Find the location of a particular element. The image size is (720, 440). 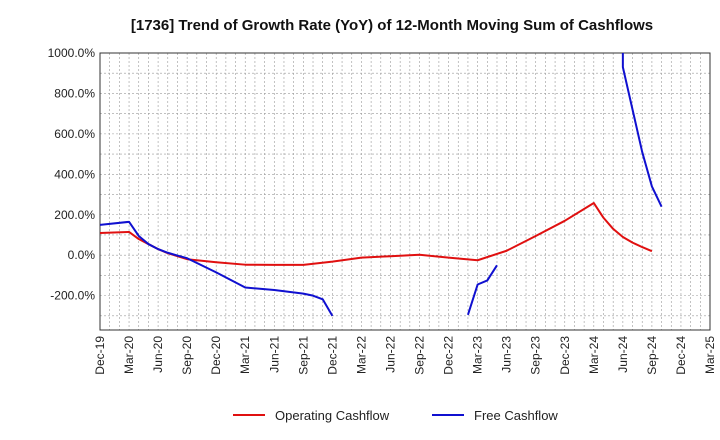

legend-label: Operating Cashflow is located at coordinates (332, 415).